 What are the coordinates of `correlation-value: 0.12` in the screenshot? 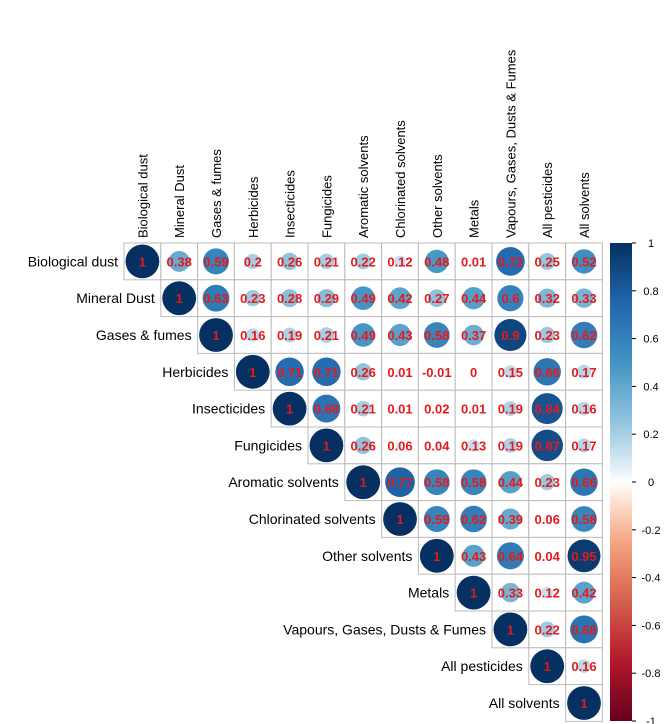 It's located at (547, 593).